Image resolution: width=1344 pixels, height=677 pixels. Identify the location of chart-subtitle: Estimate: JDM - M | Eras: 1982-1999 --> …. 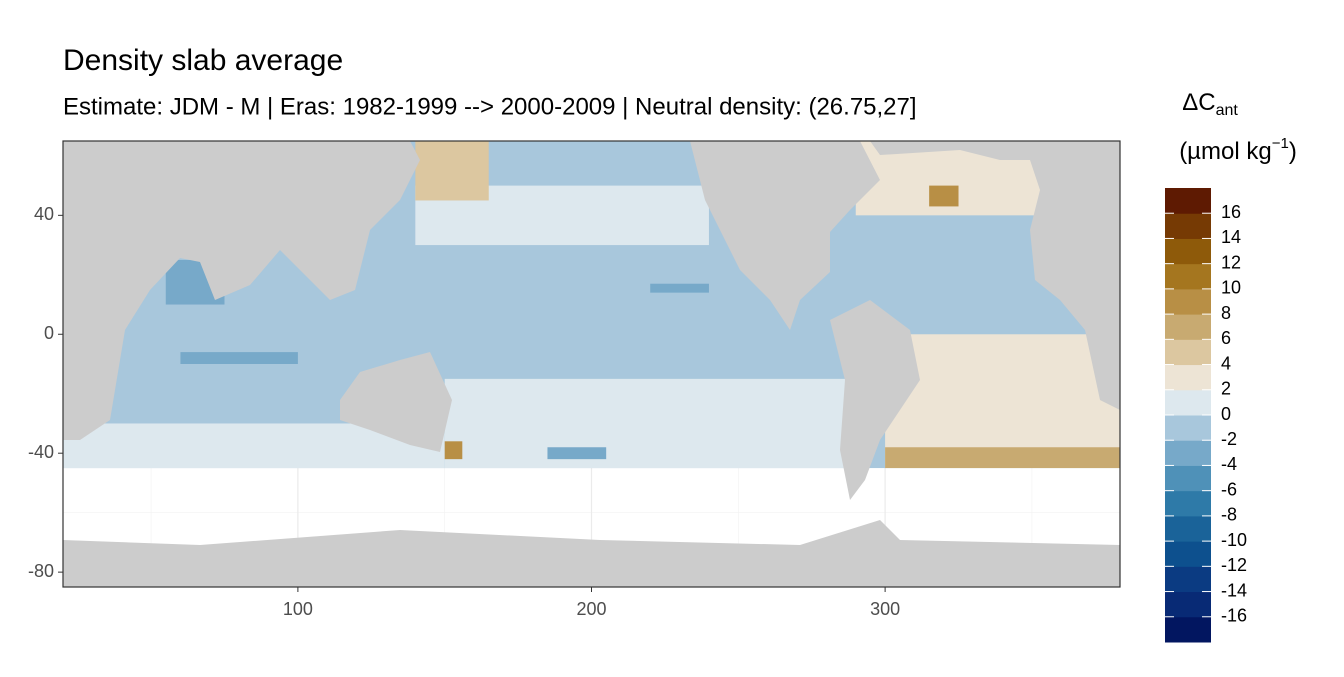
(490, 106).